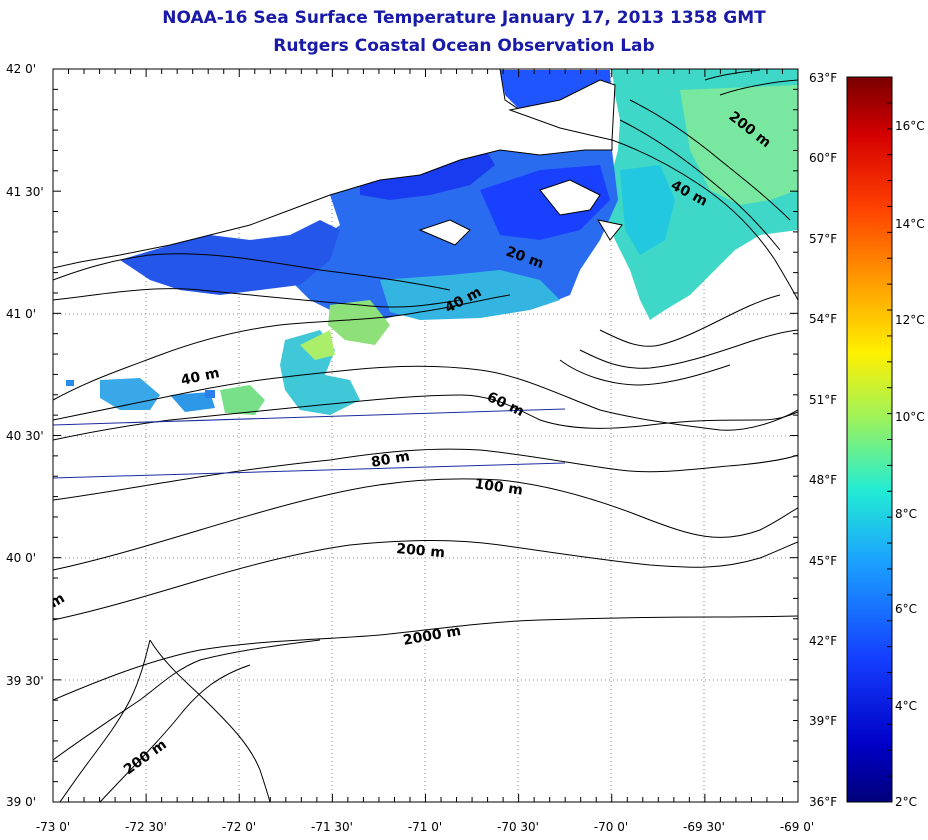 The image size is (928, 840). What do you see at coordinates (464, 46) in the screenshot?
I see `map-subtitle: Rutgers Coastal Ocean Observation Lab` at bounding box center [464, 46].